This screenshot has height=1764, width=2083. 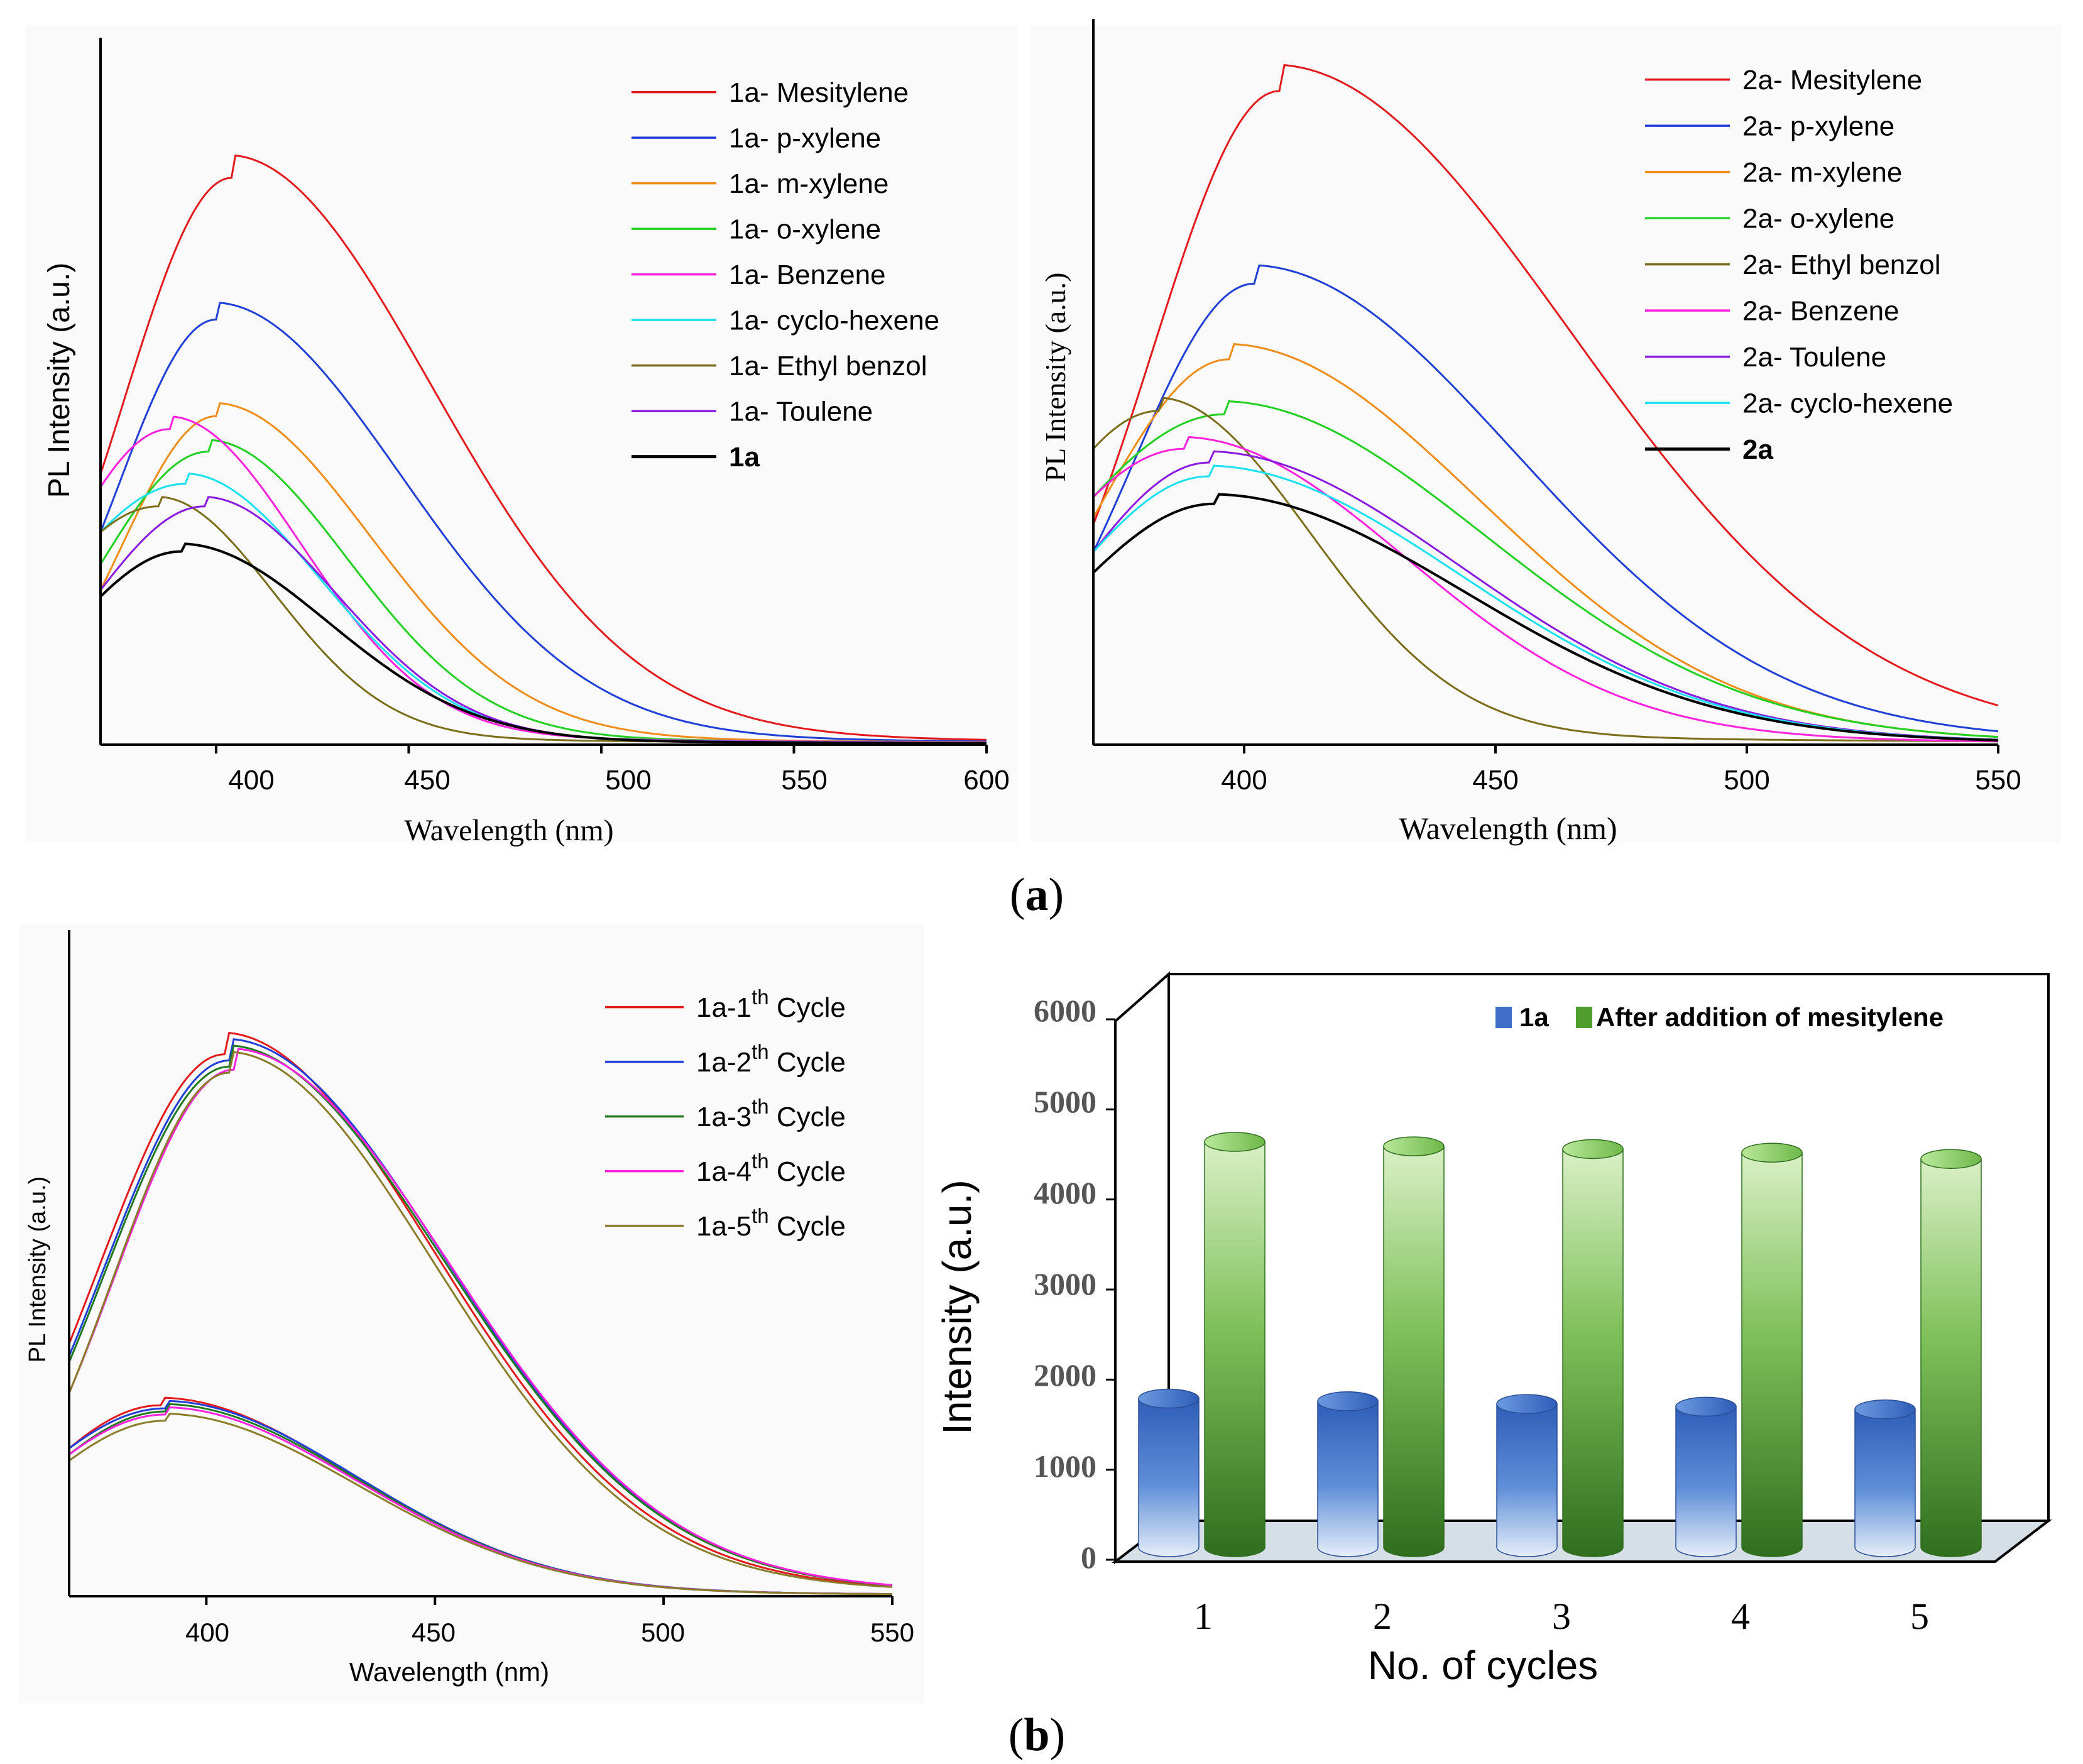 What do you see at coordinates (986, 780) in the screenshot?
I see `plot1-tick-label: 600` at bounding box center [986, 780].